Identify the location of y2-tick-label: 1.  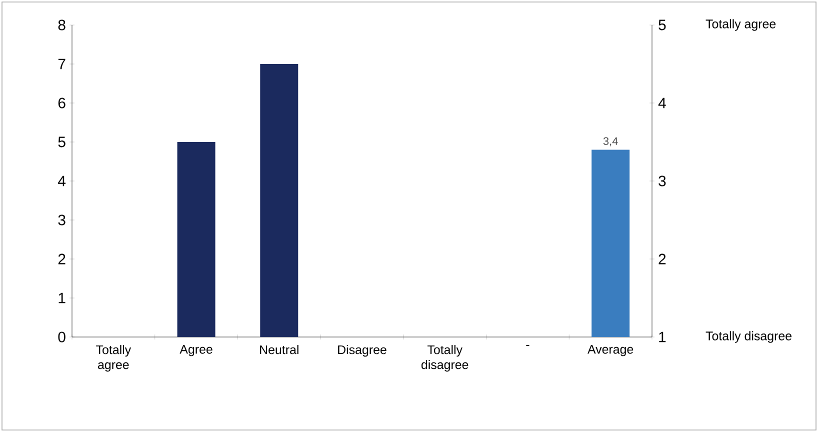
(662, 337).